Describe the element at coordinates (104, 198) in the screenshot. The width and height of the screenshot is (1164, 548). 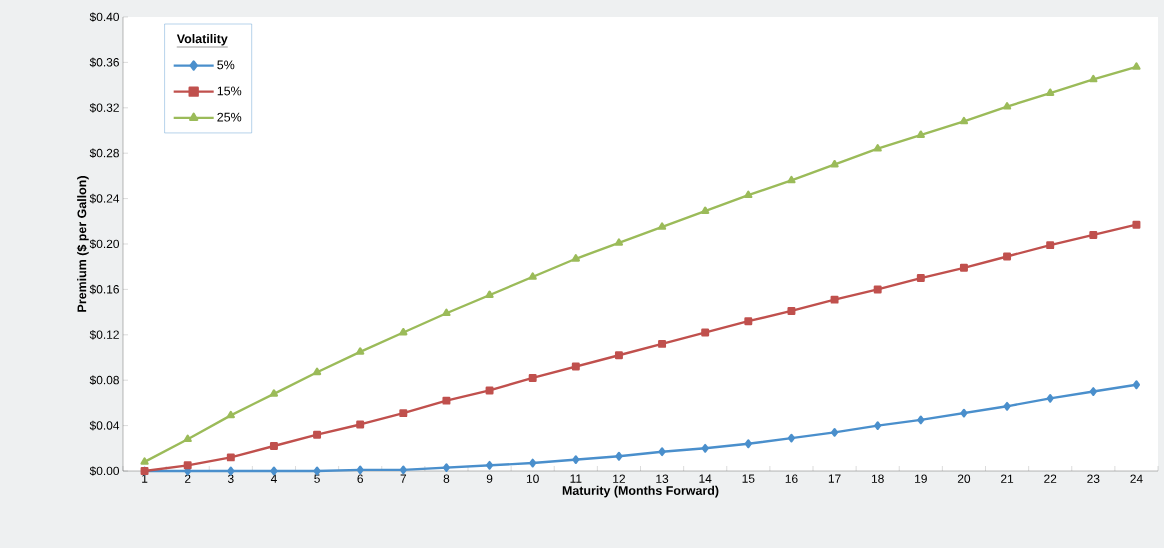
I see `y-tick-label: $0.24` at that location.